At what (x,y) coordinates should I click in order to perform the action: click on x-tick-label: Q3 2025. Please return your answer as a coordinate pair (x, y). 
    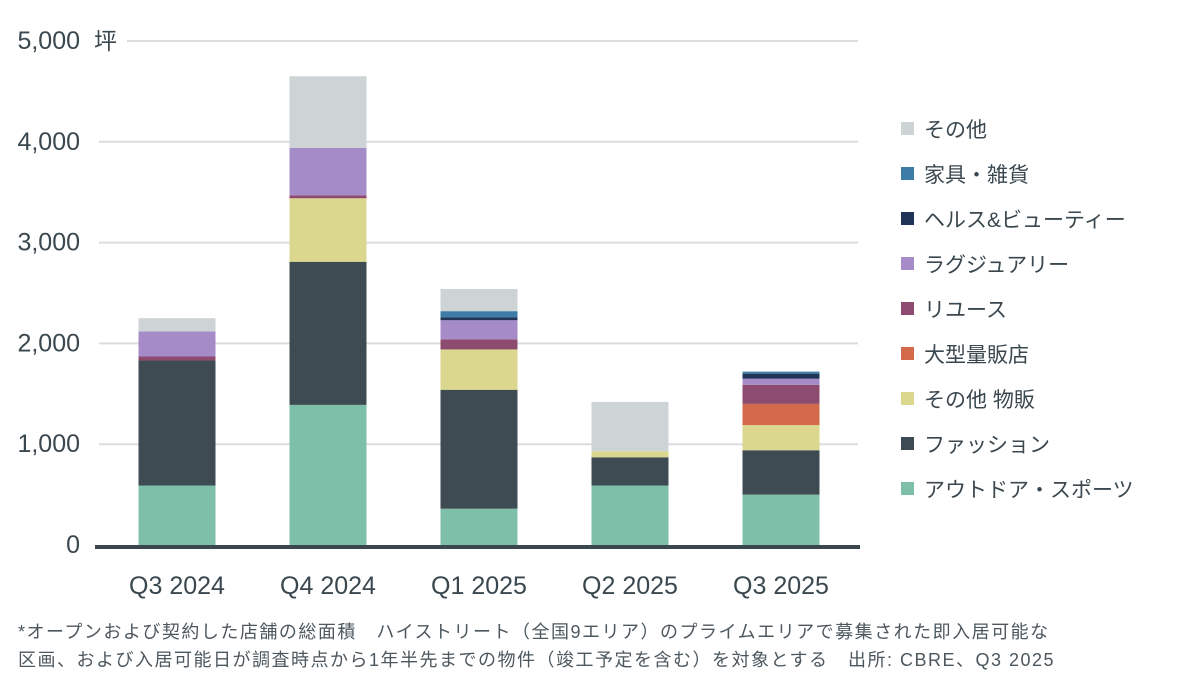
    Looking at the image, I should click on (781, 586).